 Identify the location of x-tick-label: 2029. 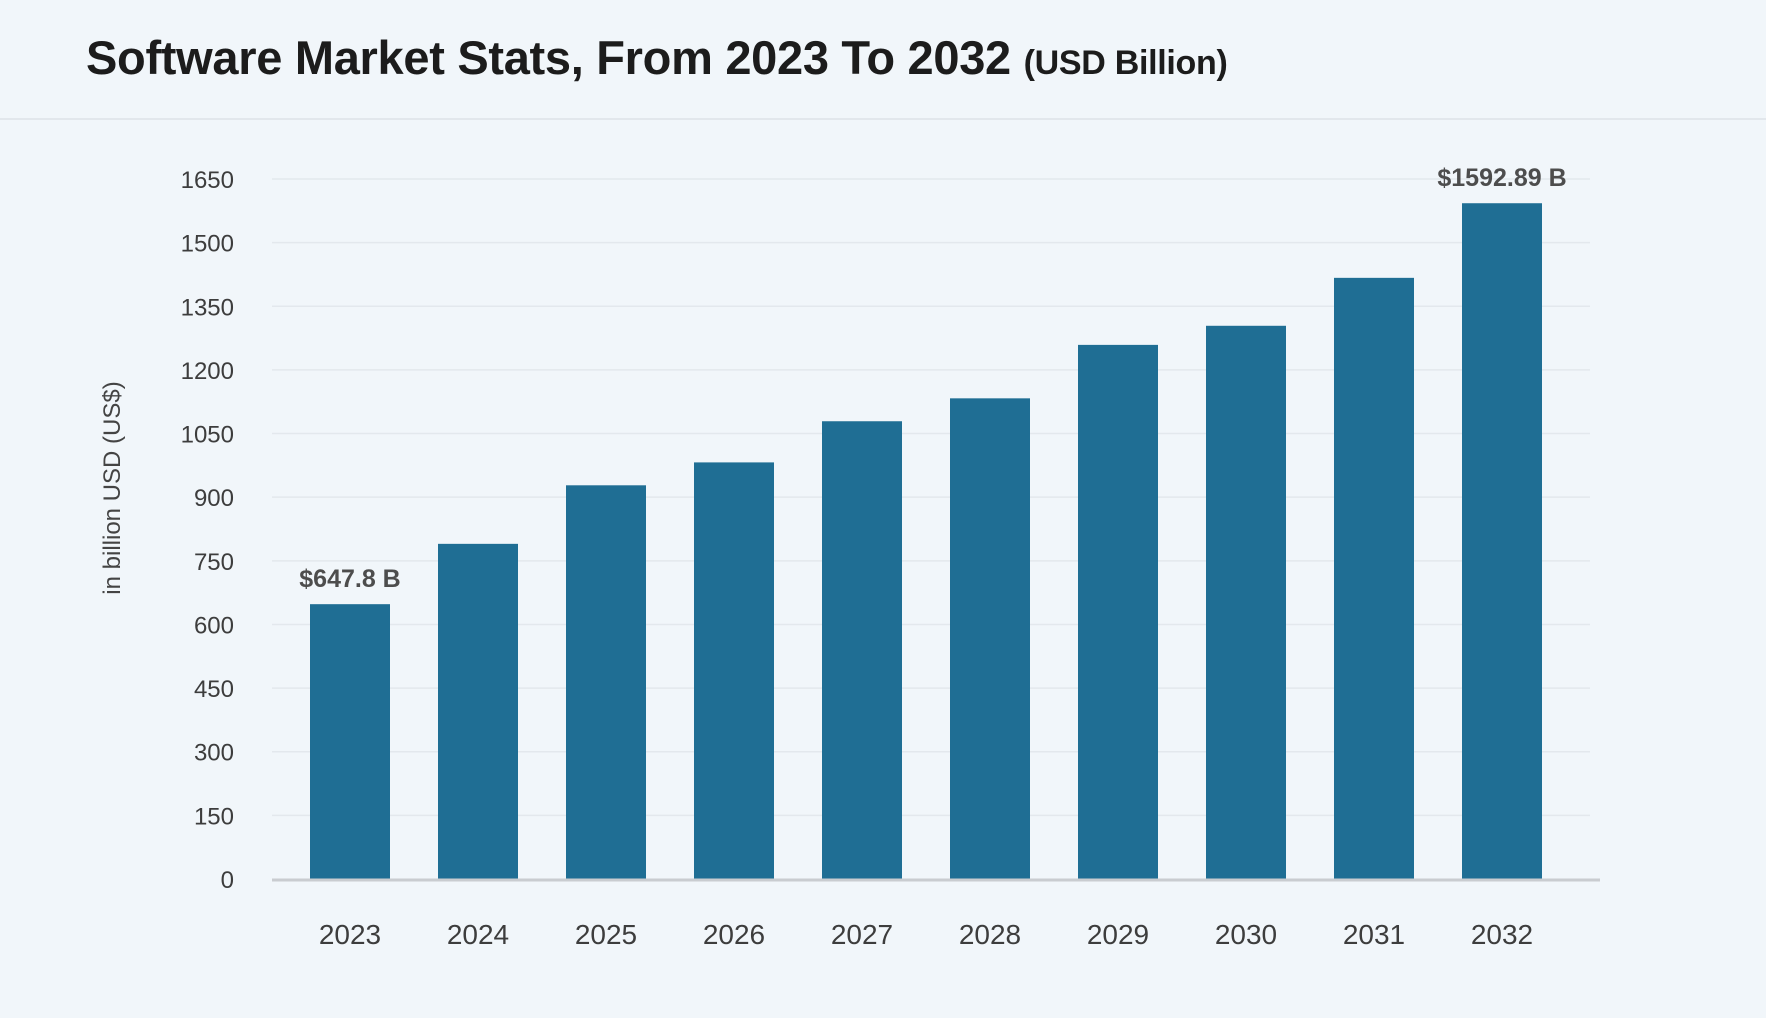
(1118, 934).